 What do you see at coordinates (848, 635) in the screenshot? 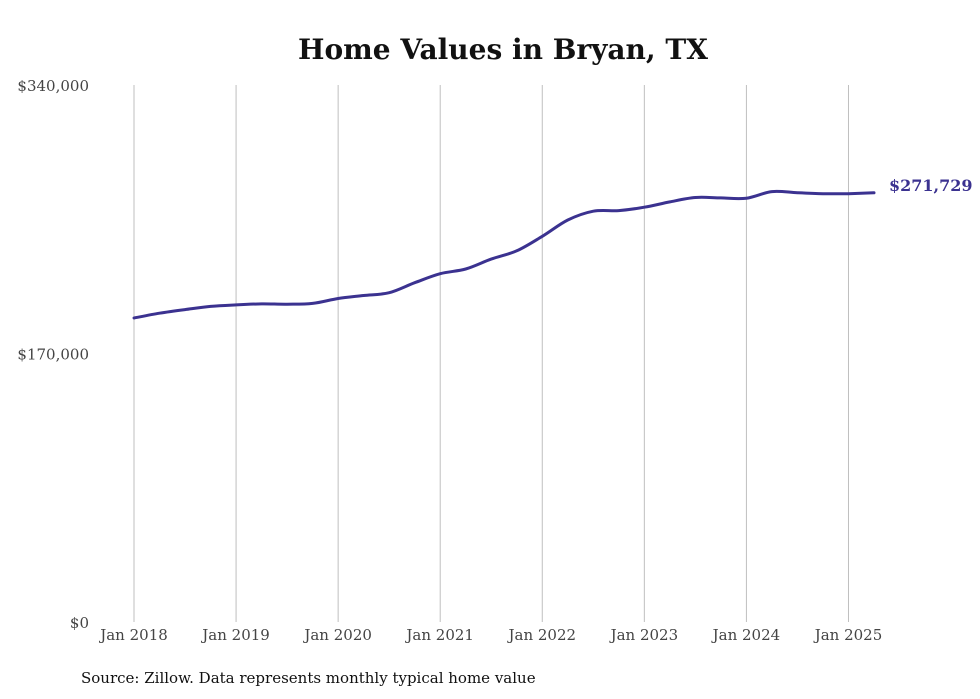
I see `x-tick-label: Jan 2025` at bounding box center [848, 635].